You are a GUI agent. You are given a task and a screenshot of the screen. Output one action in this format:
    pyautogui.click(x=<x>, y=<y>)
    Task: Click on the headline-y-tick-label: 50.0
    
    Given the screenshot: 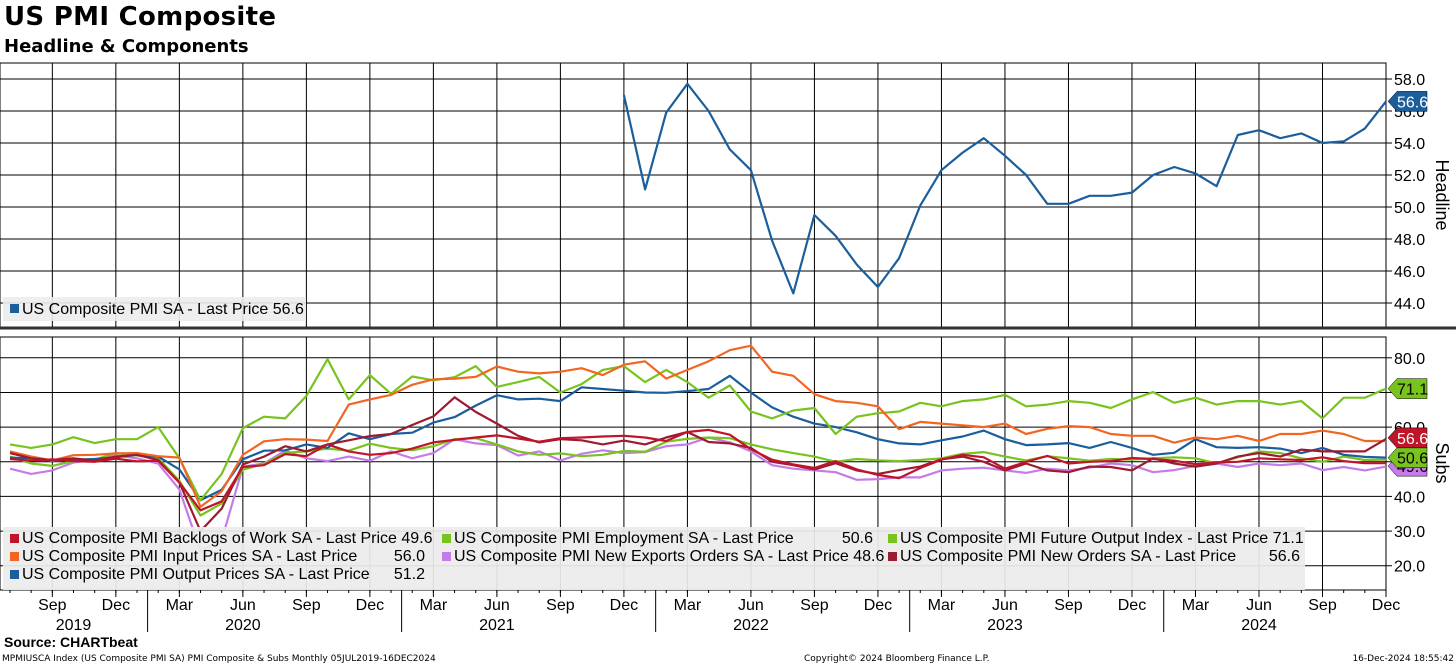 What is the action you would take?
    pyautogui.click(x=1409, y=208)
    